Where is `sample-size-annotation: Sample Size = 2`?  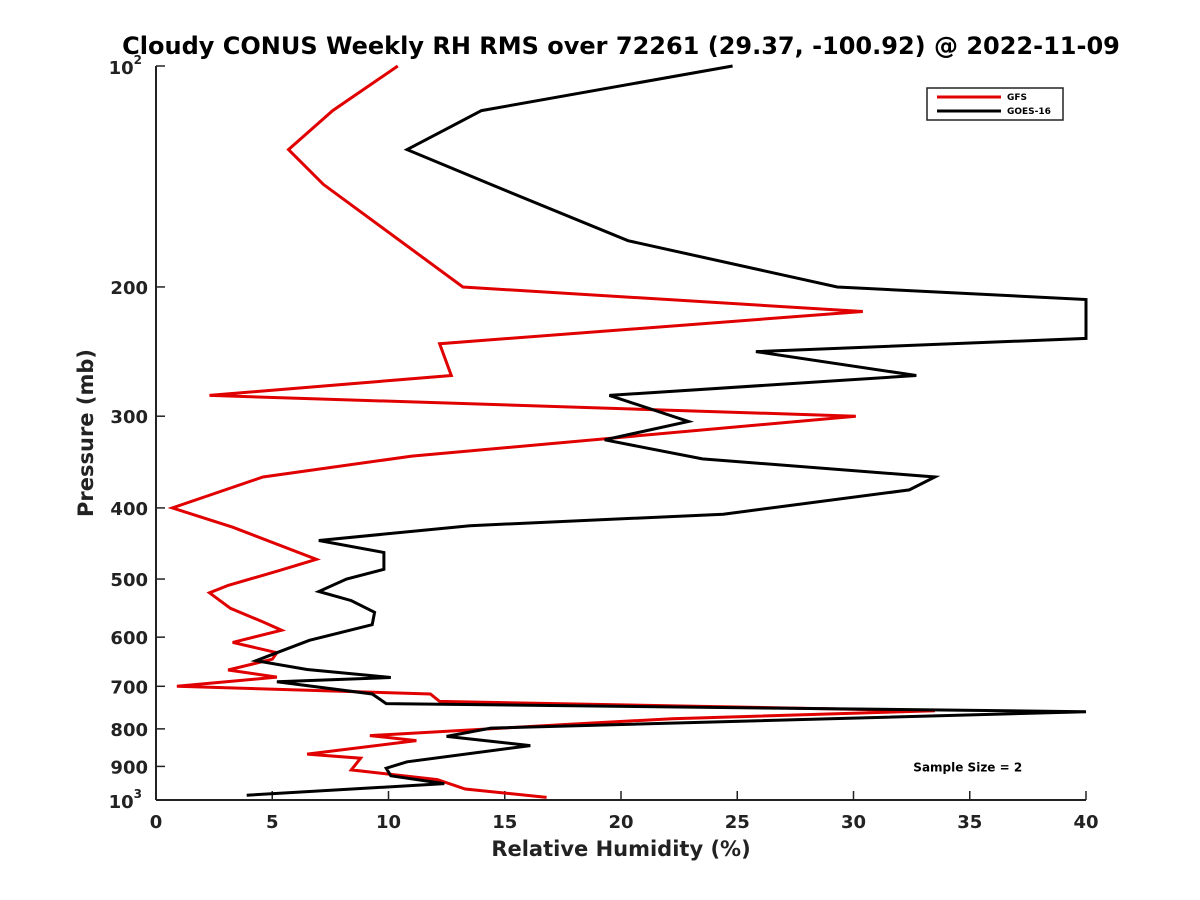
sample-size-annotation: Sample Size = 2 is located at coordinates (967, 767).